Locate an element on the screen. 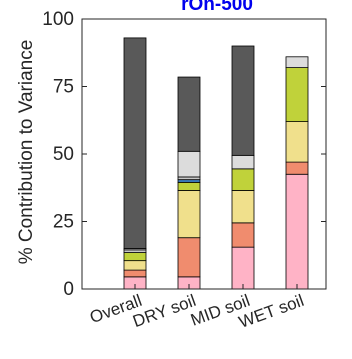 This screenshot has width=352, height=359. y-tick-label: 75 is located at coordinates (63, 87).